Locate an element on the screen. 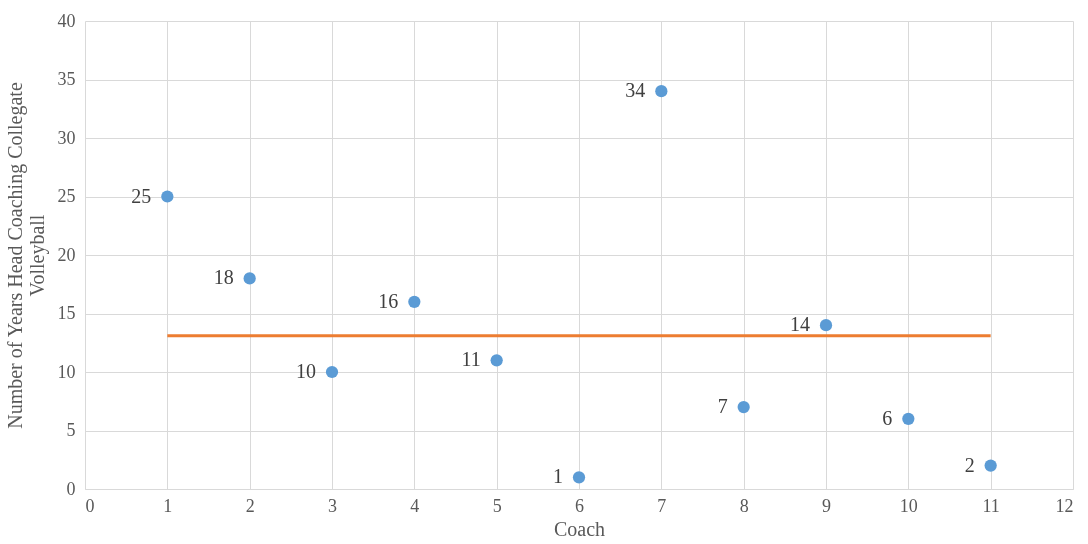  x-tick-label: 0 is located at coordinates (90, 505).